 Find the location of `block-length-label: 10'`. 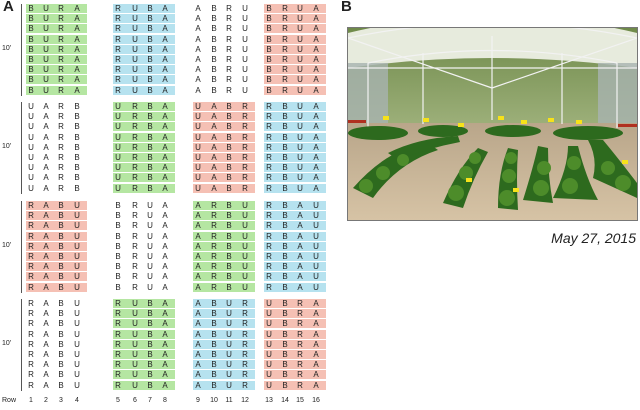

block-length-label: 10' is located at coordinates (7, 146).